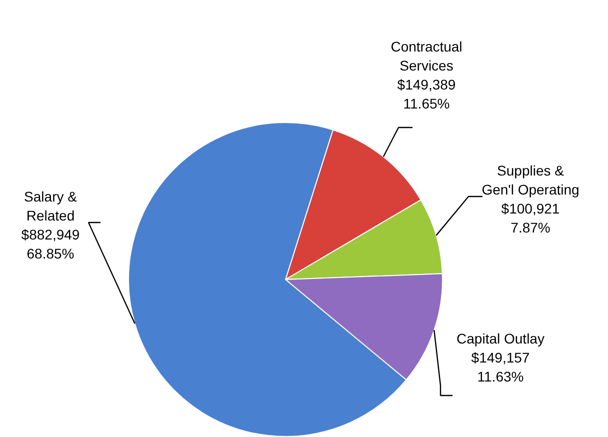 This screenshot has height=437, width=608. I want to click on slice-label: Capital Outlay, so click(500, 338).